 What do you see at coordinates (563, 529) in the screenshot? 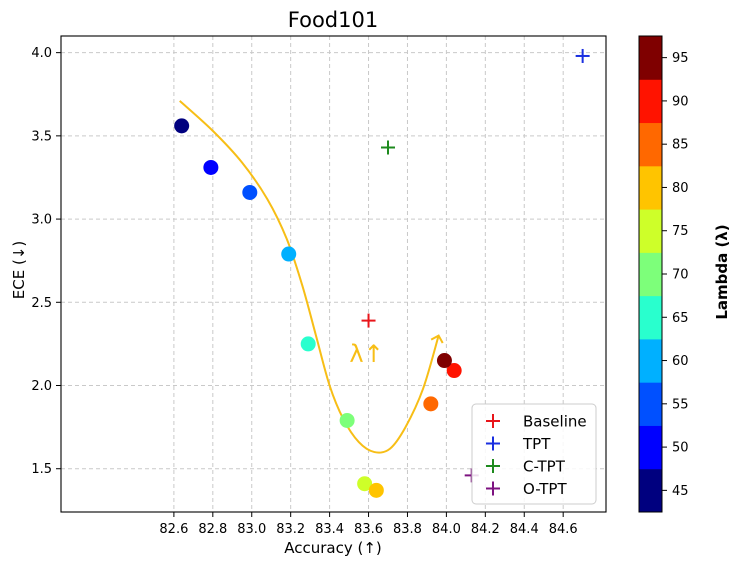
I see `x-tick-label: 84.6` at bounding box center [563, 529].